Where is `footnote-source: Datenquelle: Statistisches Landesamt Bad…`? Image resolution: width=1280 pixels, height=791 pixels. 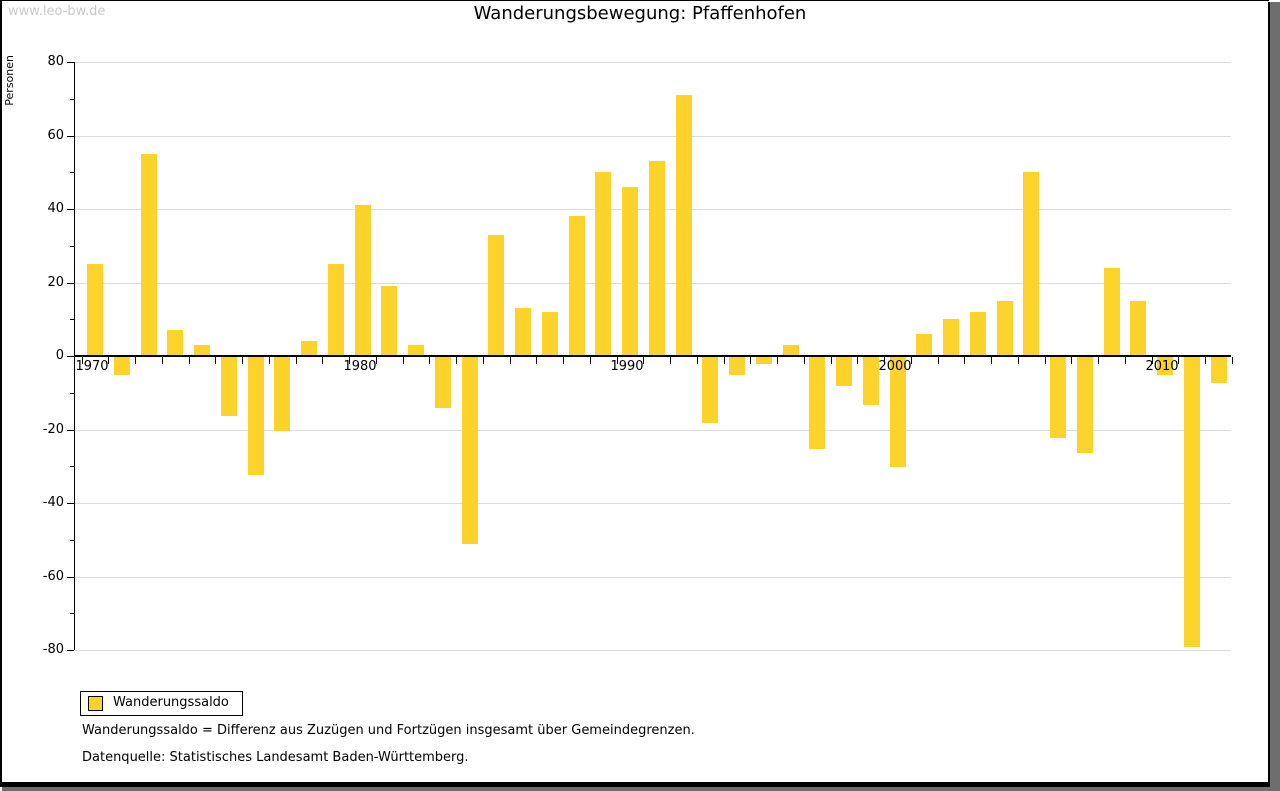
footnote-source: Datenquelle: Statistisches Landesamt Bad… is located at coordinates (275, 757).